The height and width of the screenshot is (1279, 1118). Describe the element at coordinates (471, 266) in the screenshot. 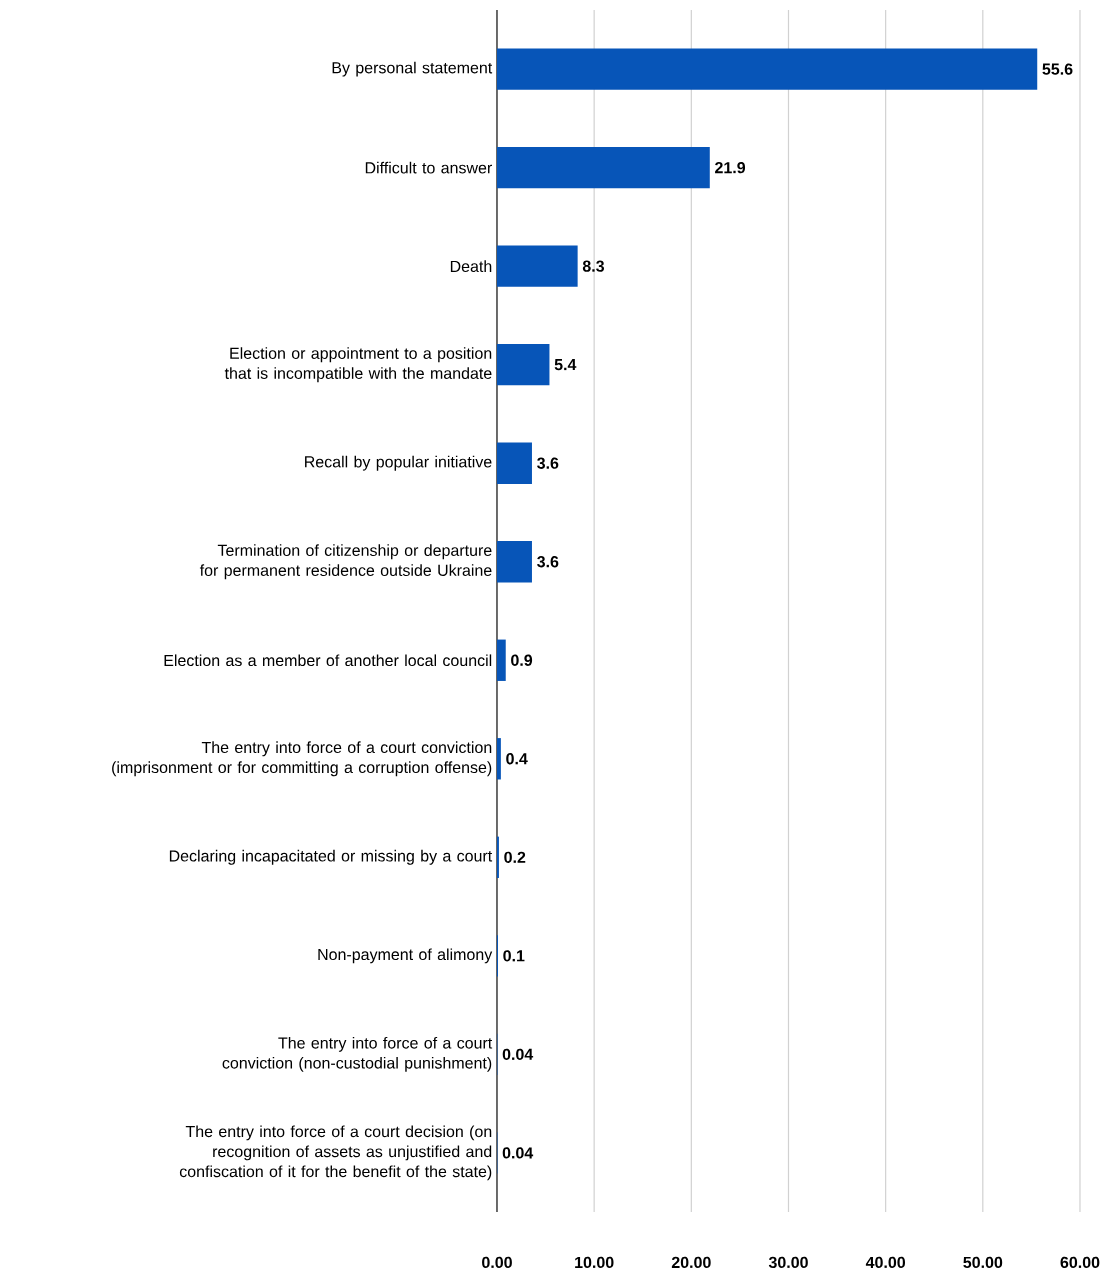

I see `y-tick-label: Death` at that location.